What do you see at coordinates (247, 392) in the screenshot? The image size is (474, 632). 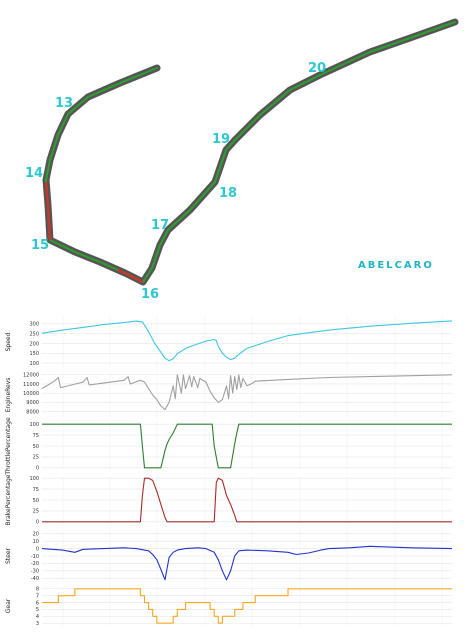 I see `series-line-enginerevs` at bounding box center [247, 392].